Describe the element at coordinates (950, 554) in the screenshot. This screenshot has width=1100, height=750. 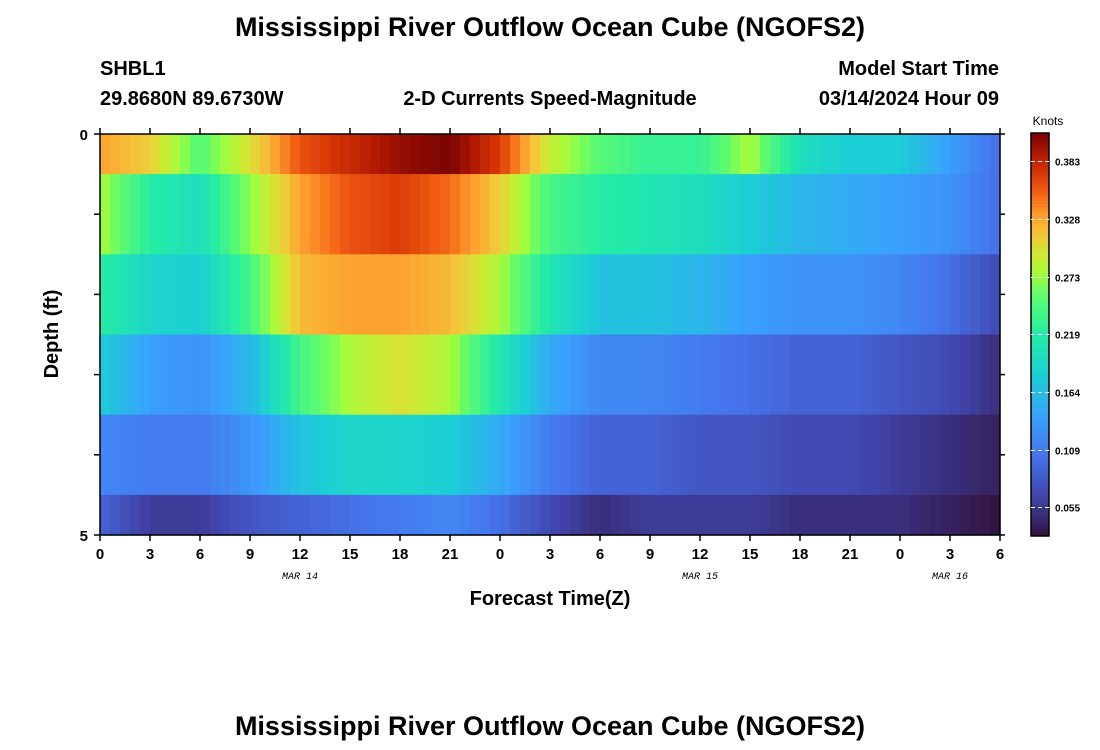
I see `x-tick-label: 3` at that location.